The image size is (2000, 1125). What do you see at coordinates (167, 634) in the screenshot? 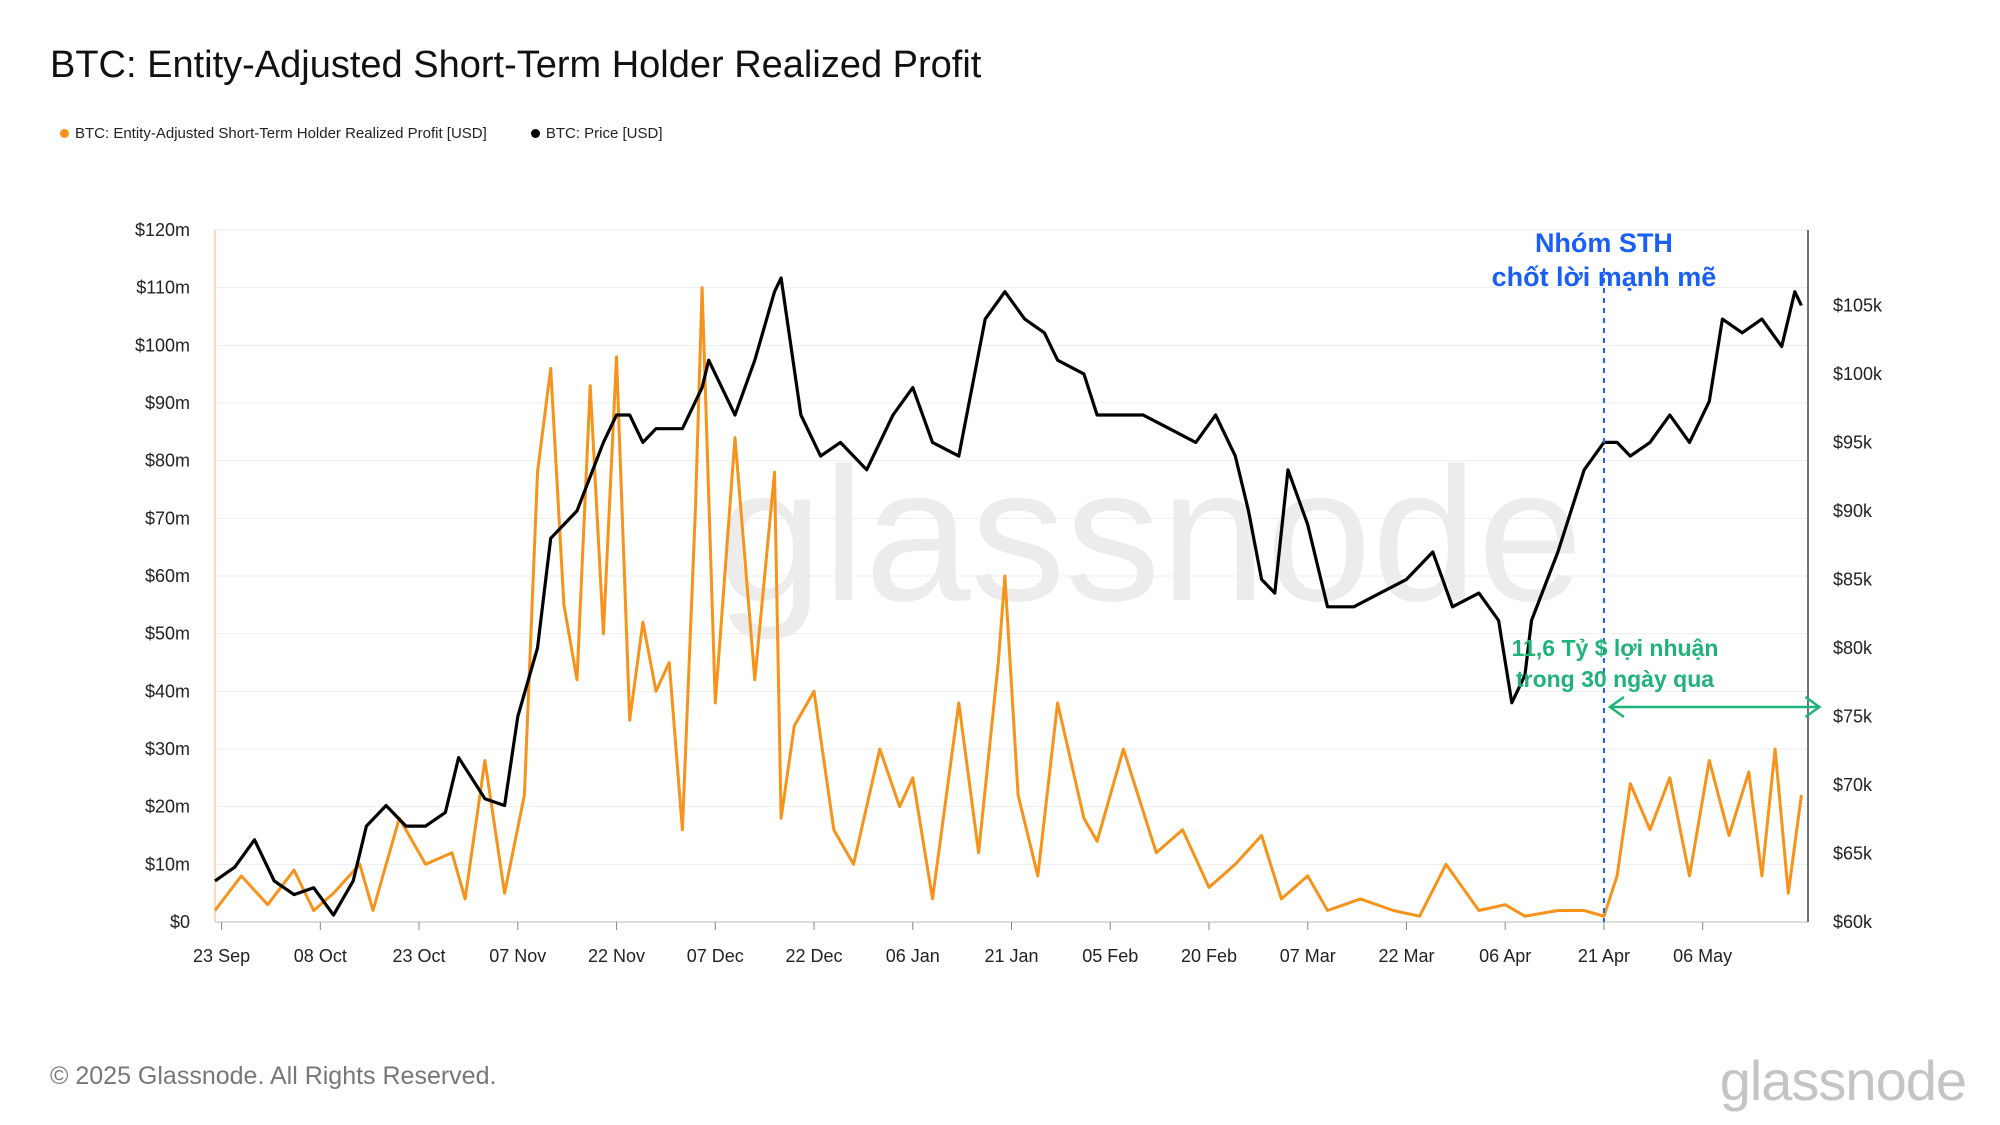
I see `y-left-tick-label: $50m` at bounding box center [167, 634].